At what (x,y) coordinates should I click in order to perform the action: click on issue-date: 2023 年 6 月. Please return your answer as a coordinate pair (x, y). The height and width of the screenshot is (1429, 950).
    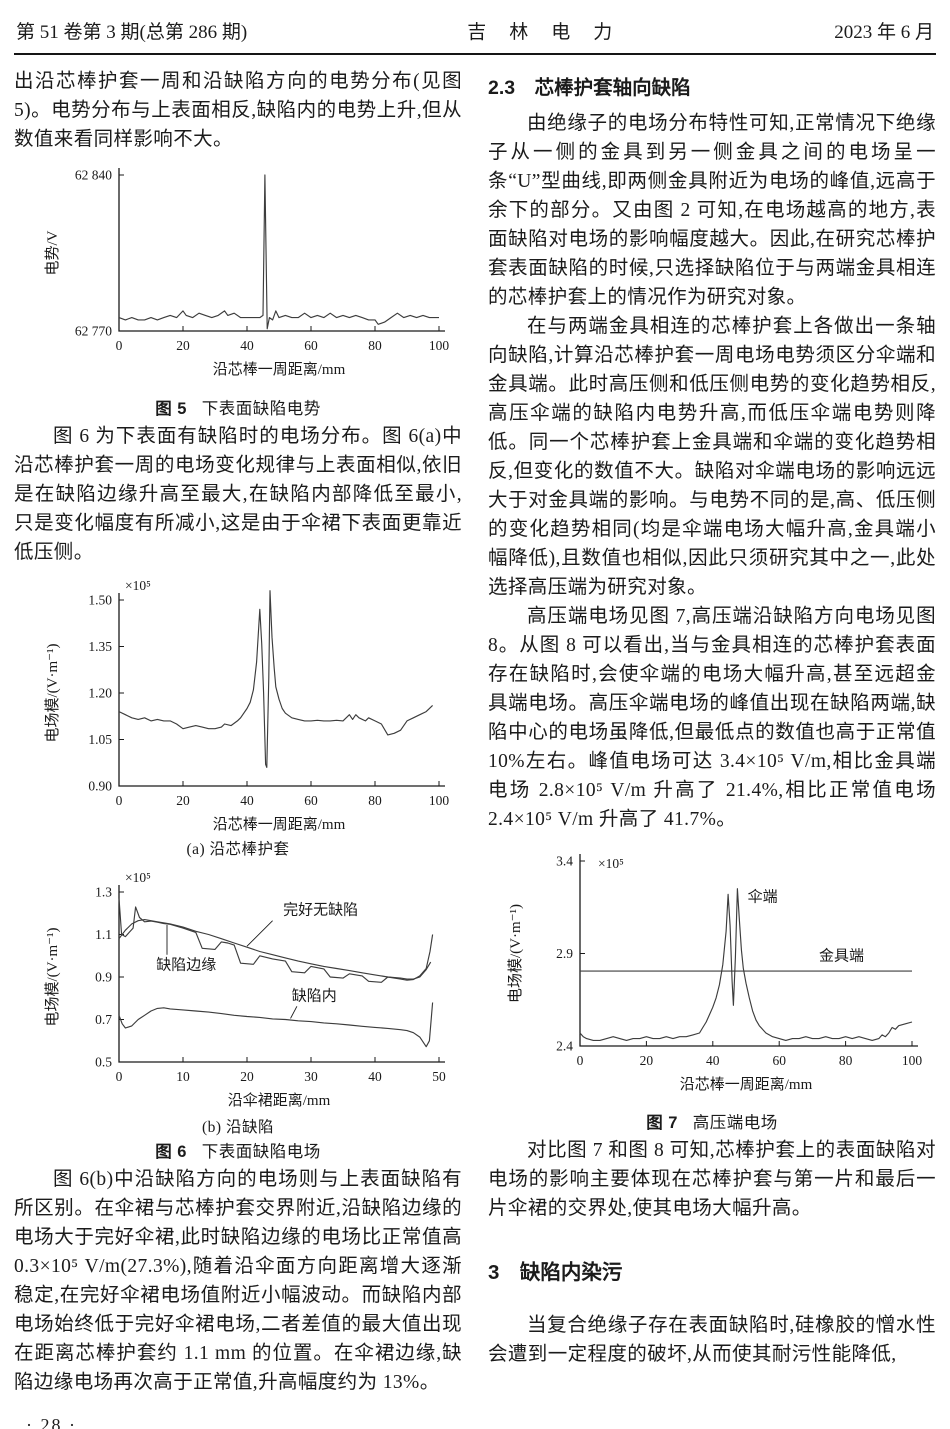
    Looking at the image, I should click on (884, 32).